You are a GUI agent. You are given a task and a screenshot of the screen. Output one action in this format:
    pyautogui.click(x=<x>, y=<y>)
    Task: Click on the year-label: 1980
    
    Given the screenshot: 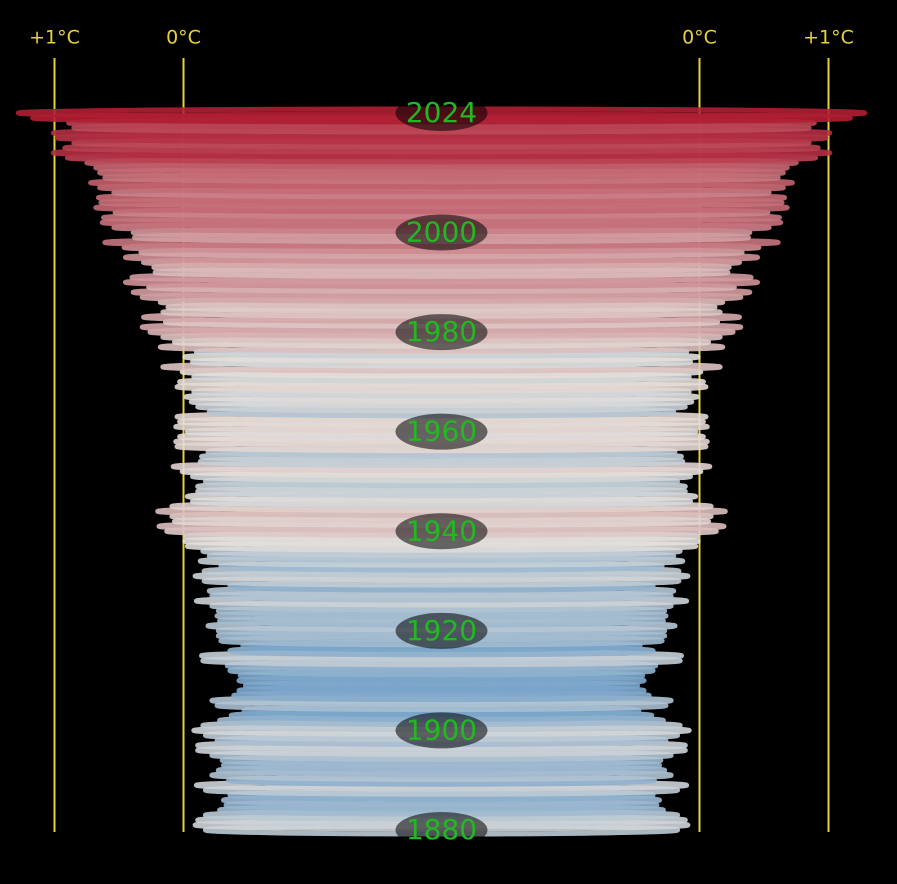 What is the action you would take?
    pyautogui.click(x=441, y=331)
    